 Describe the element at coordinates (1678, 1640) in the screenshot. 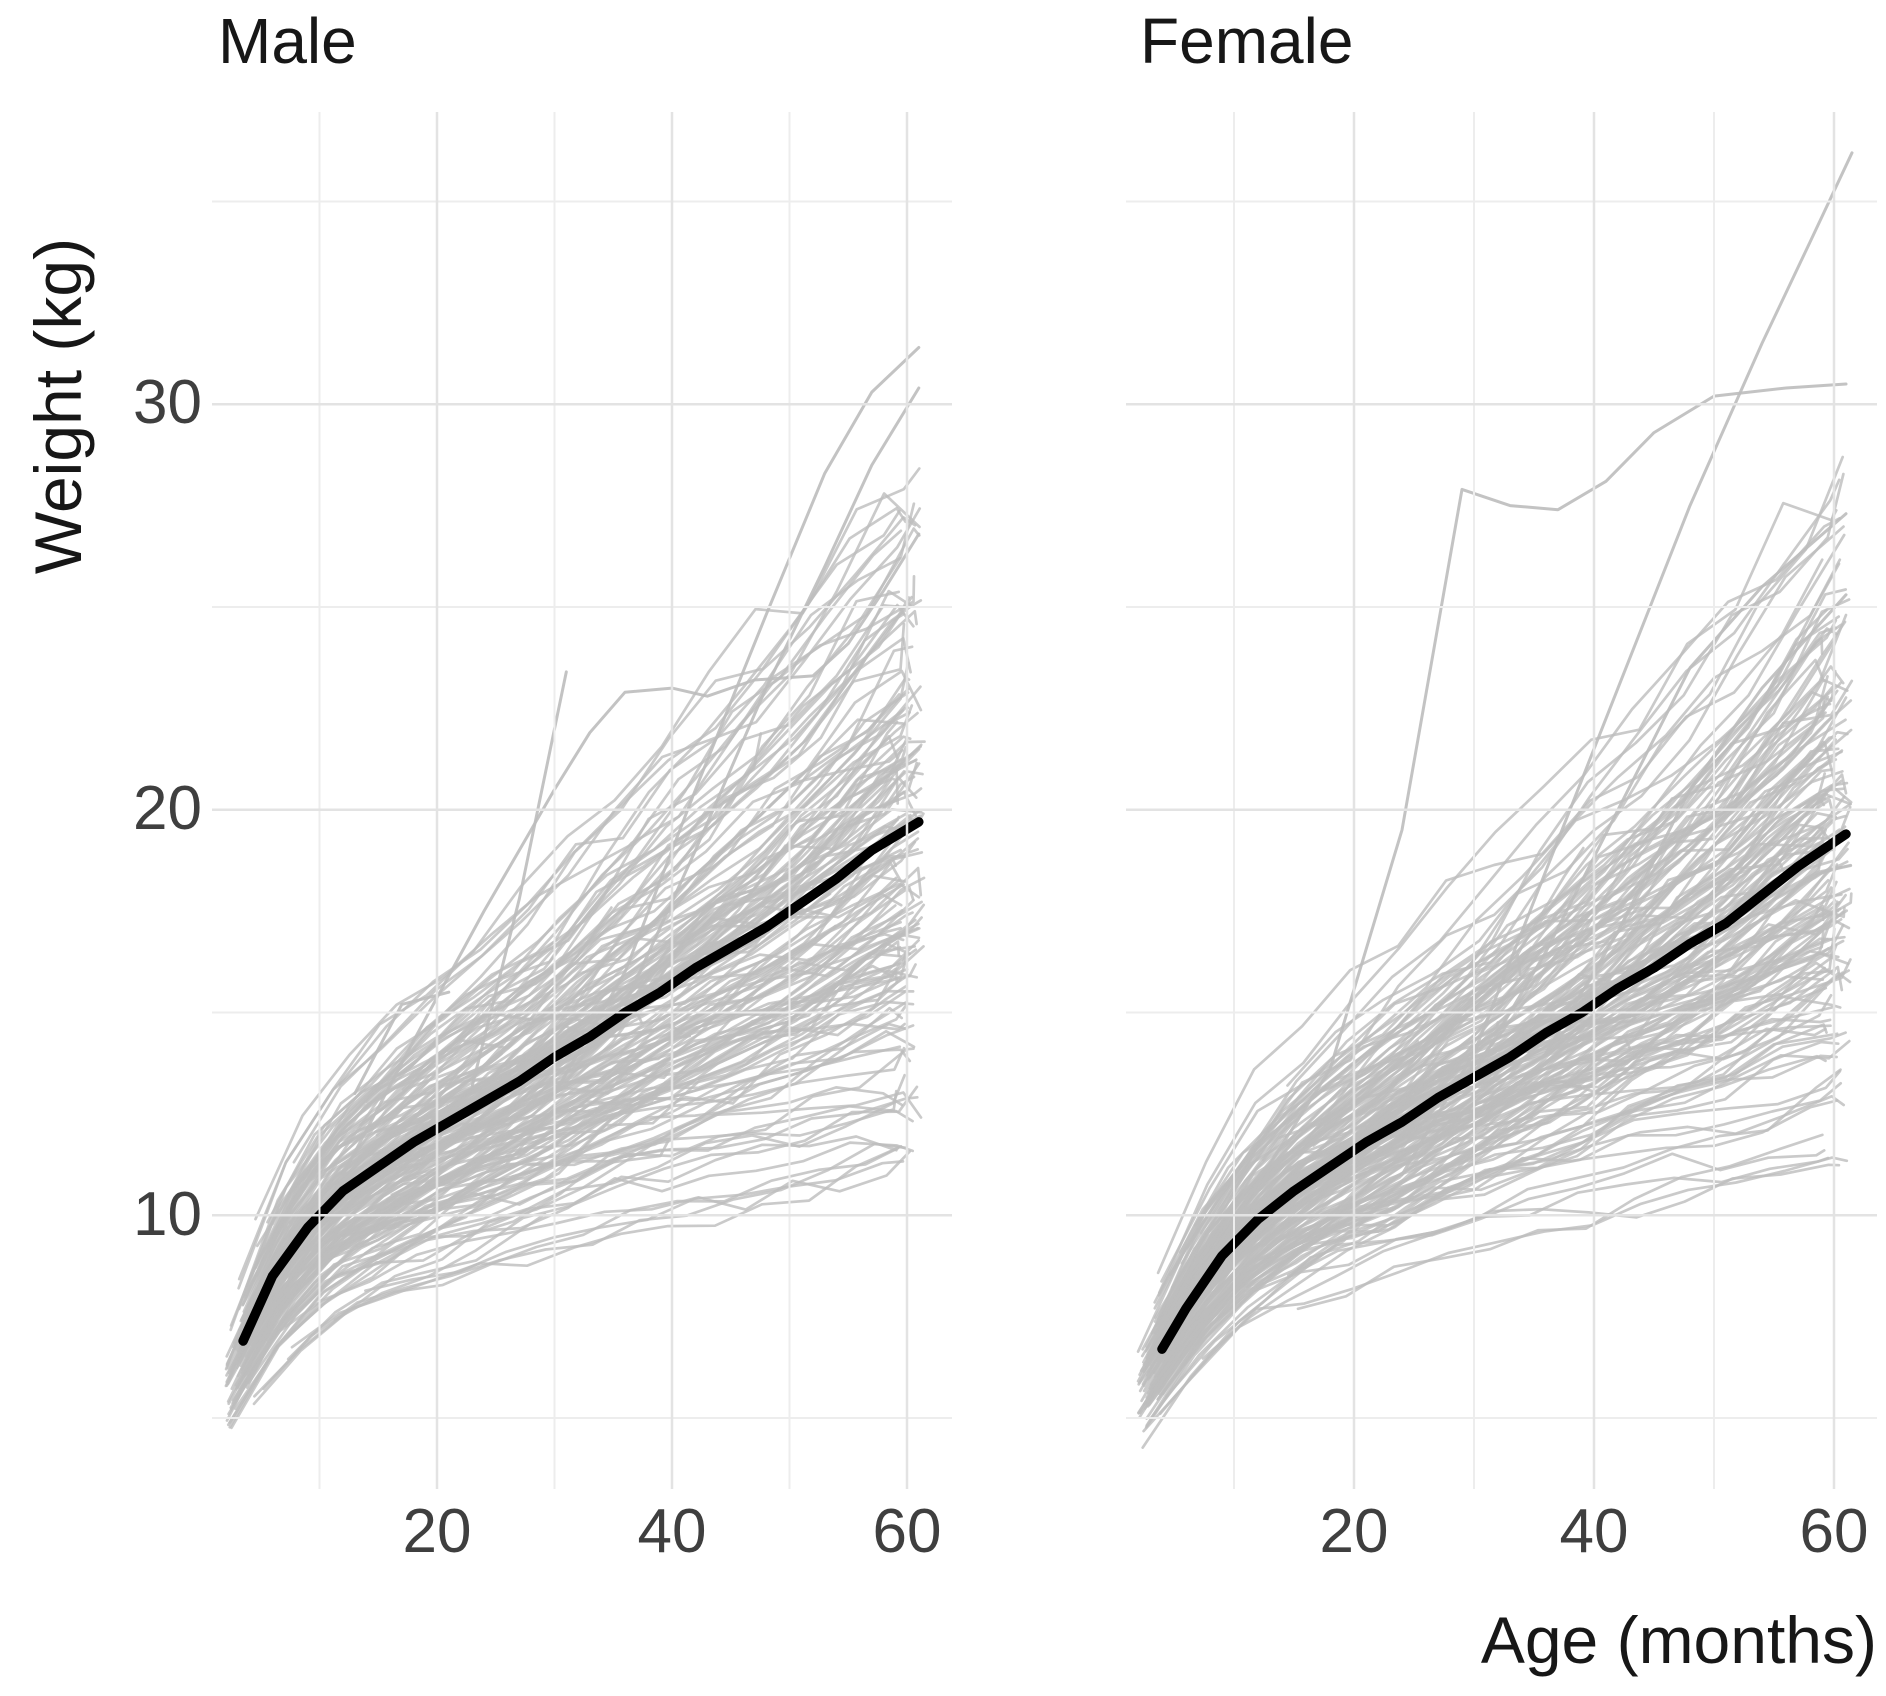

I see `x-axis-title: Age (months)` at that location.